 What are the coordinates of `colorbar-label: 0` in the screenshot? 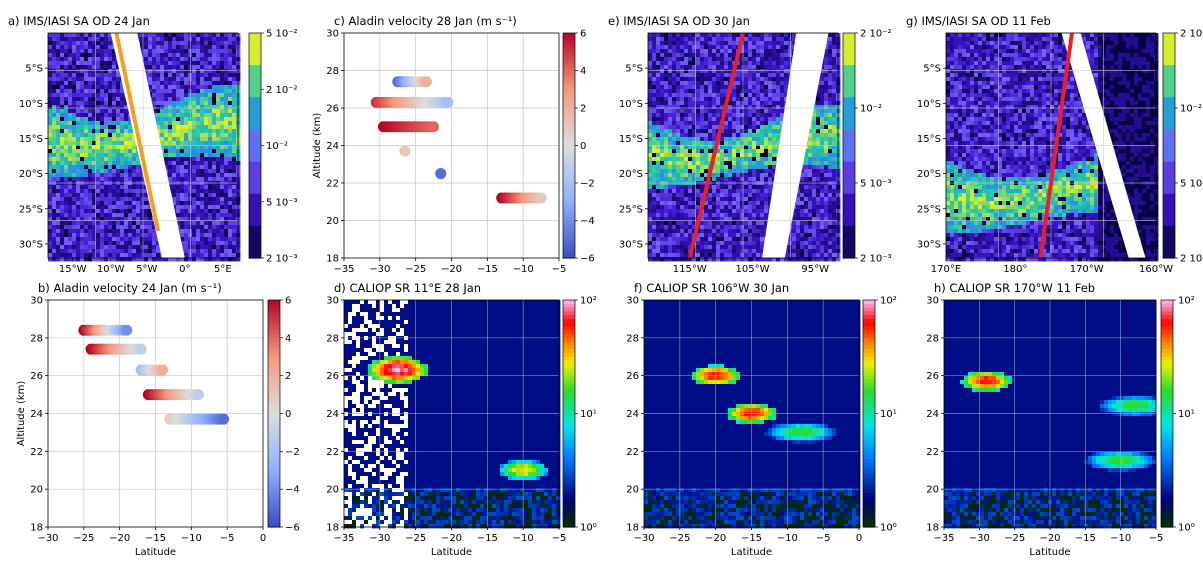 It's located at (583, 146).